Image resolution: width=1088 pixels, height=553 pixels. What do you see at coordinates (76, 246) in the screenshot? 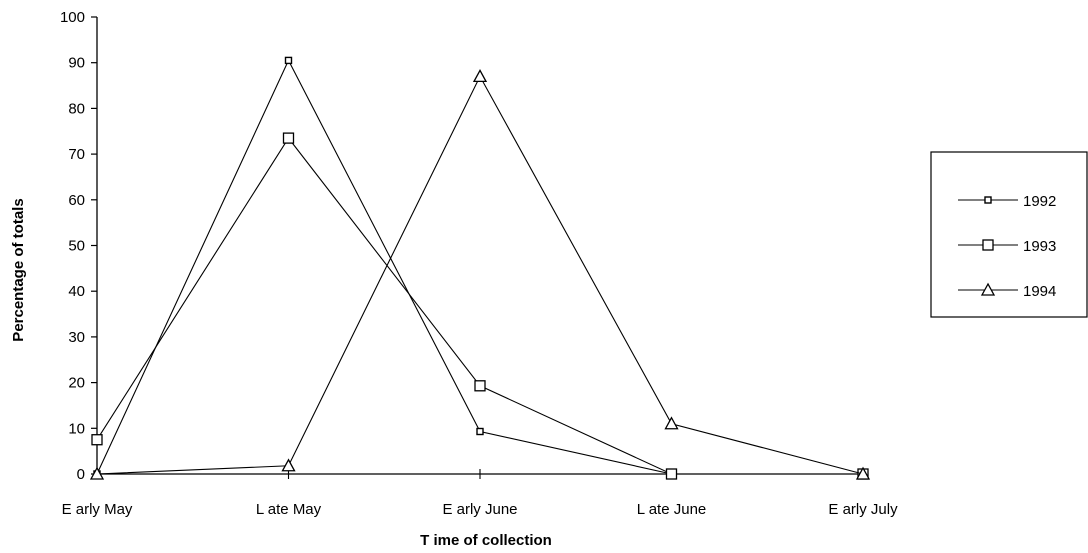
I see `y-tick-label: 50` at bounding box center [76, 246].